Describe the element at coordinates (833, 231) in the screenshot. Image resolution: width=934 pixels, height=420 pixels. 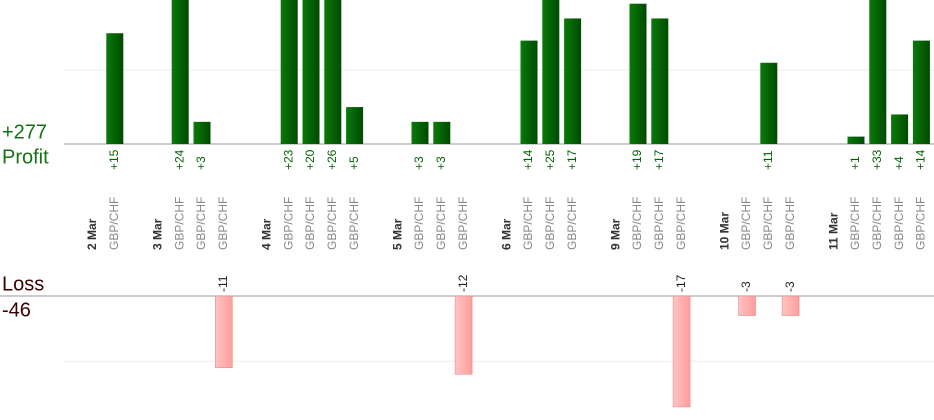
I see `date-label: 11 Mar` at that location.